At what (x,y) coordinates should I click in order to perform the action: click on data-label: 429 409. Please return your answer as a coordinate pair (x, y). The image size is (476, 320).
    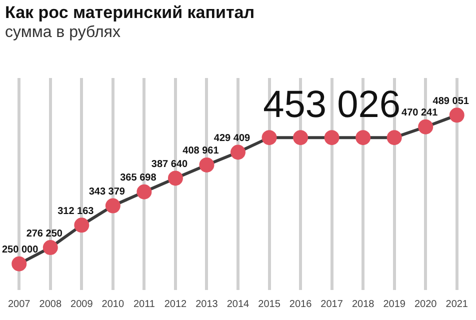
    Looking at the image, I should click on (232, 138).